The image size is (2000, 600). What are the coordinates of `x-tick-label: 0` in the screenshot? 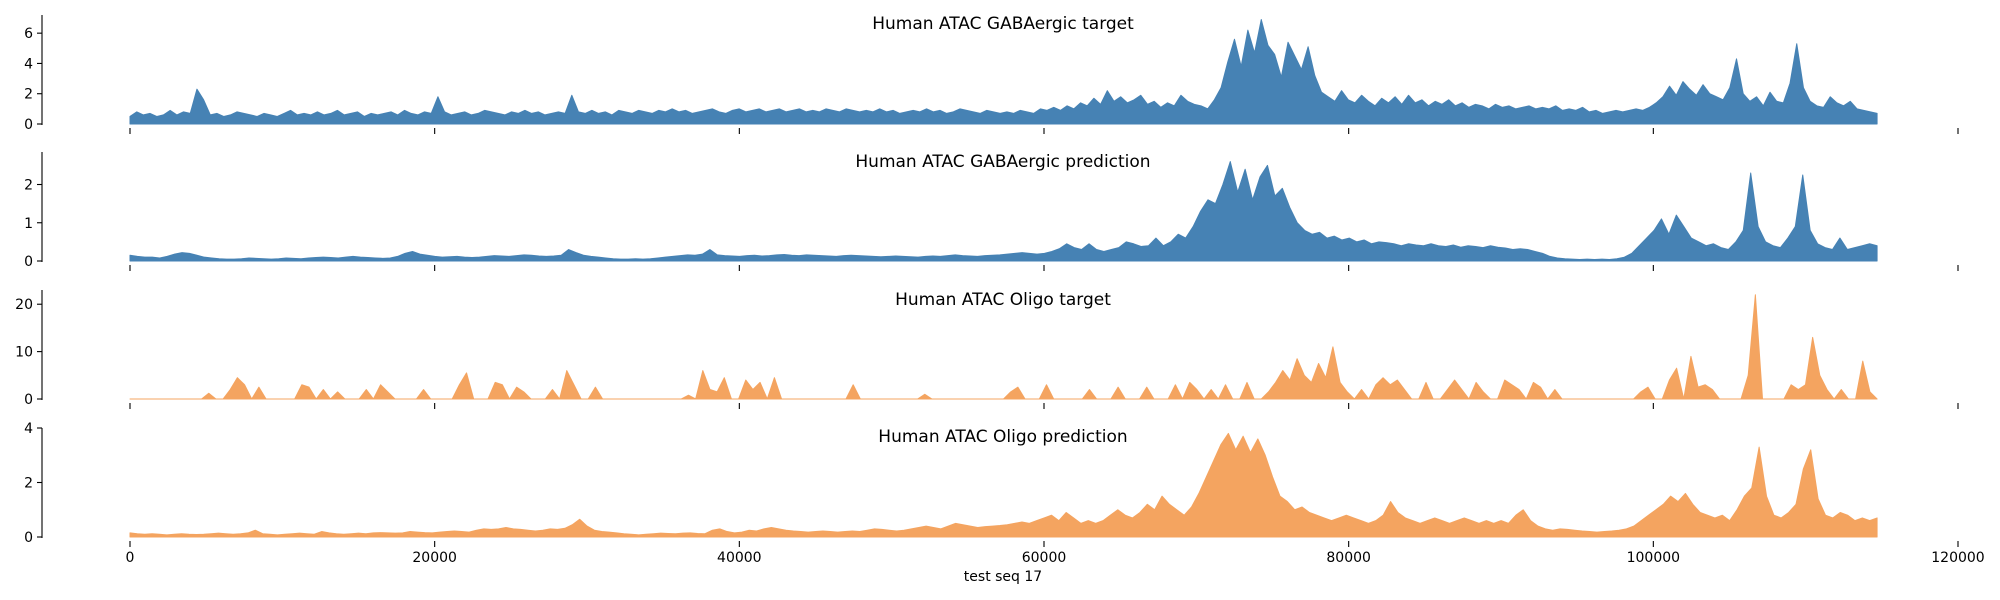 It's located at (130, 558).